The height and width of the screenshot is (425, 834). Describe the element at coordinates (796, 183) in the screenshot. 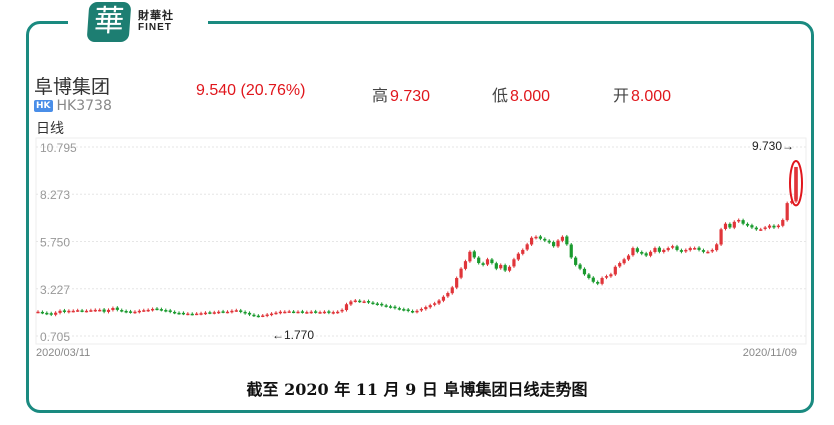

I see `latest-candle` at that location.